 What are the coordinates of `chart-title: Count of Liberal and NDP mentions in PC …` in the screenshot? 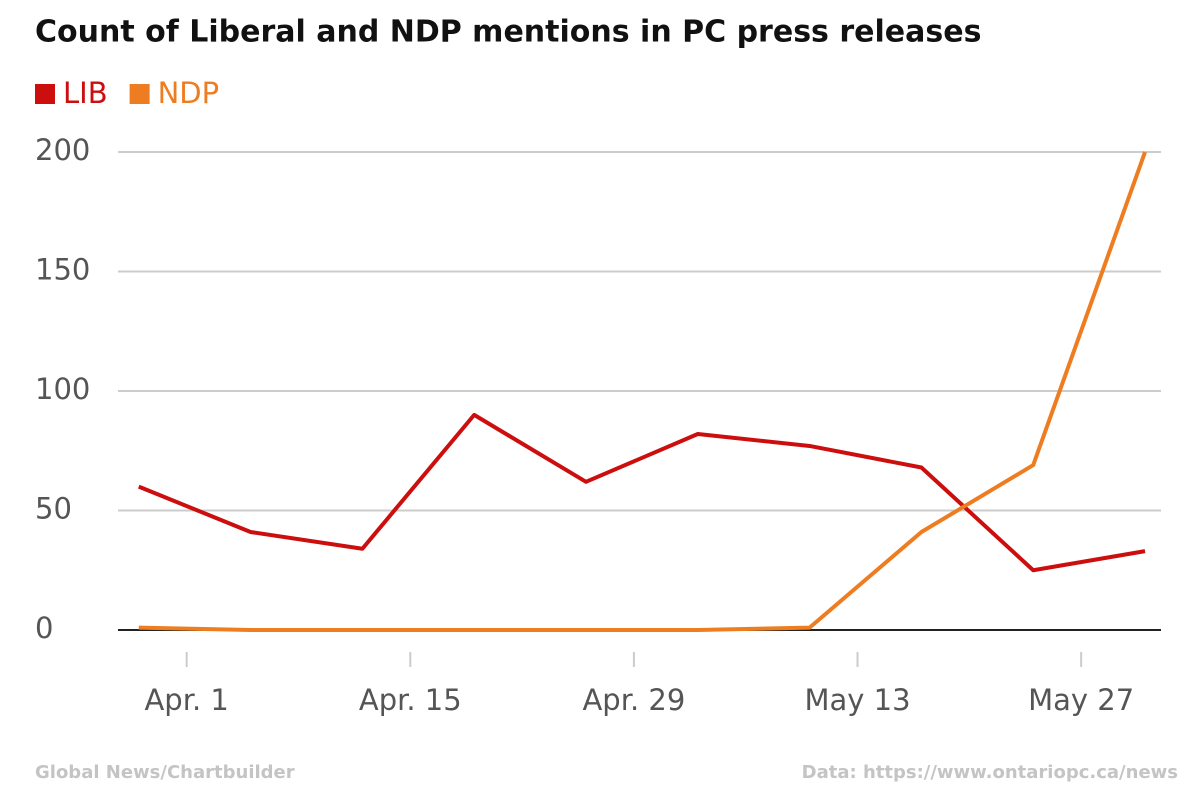 It's located at (508, 32).